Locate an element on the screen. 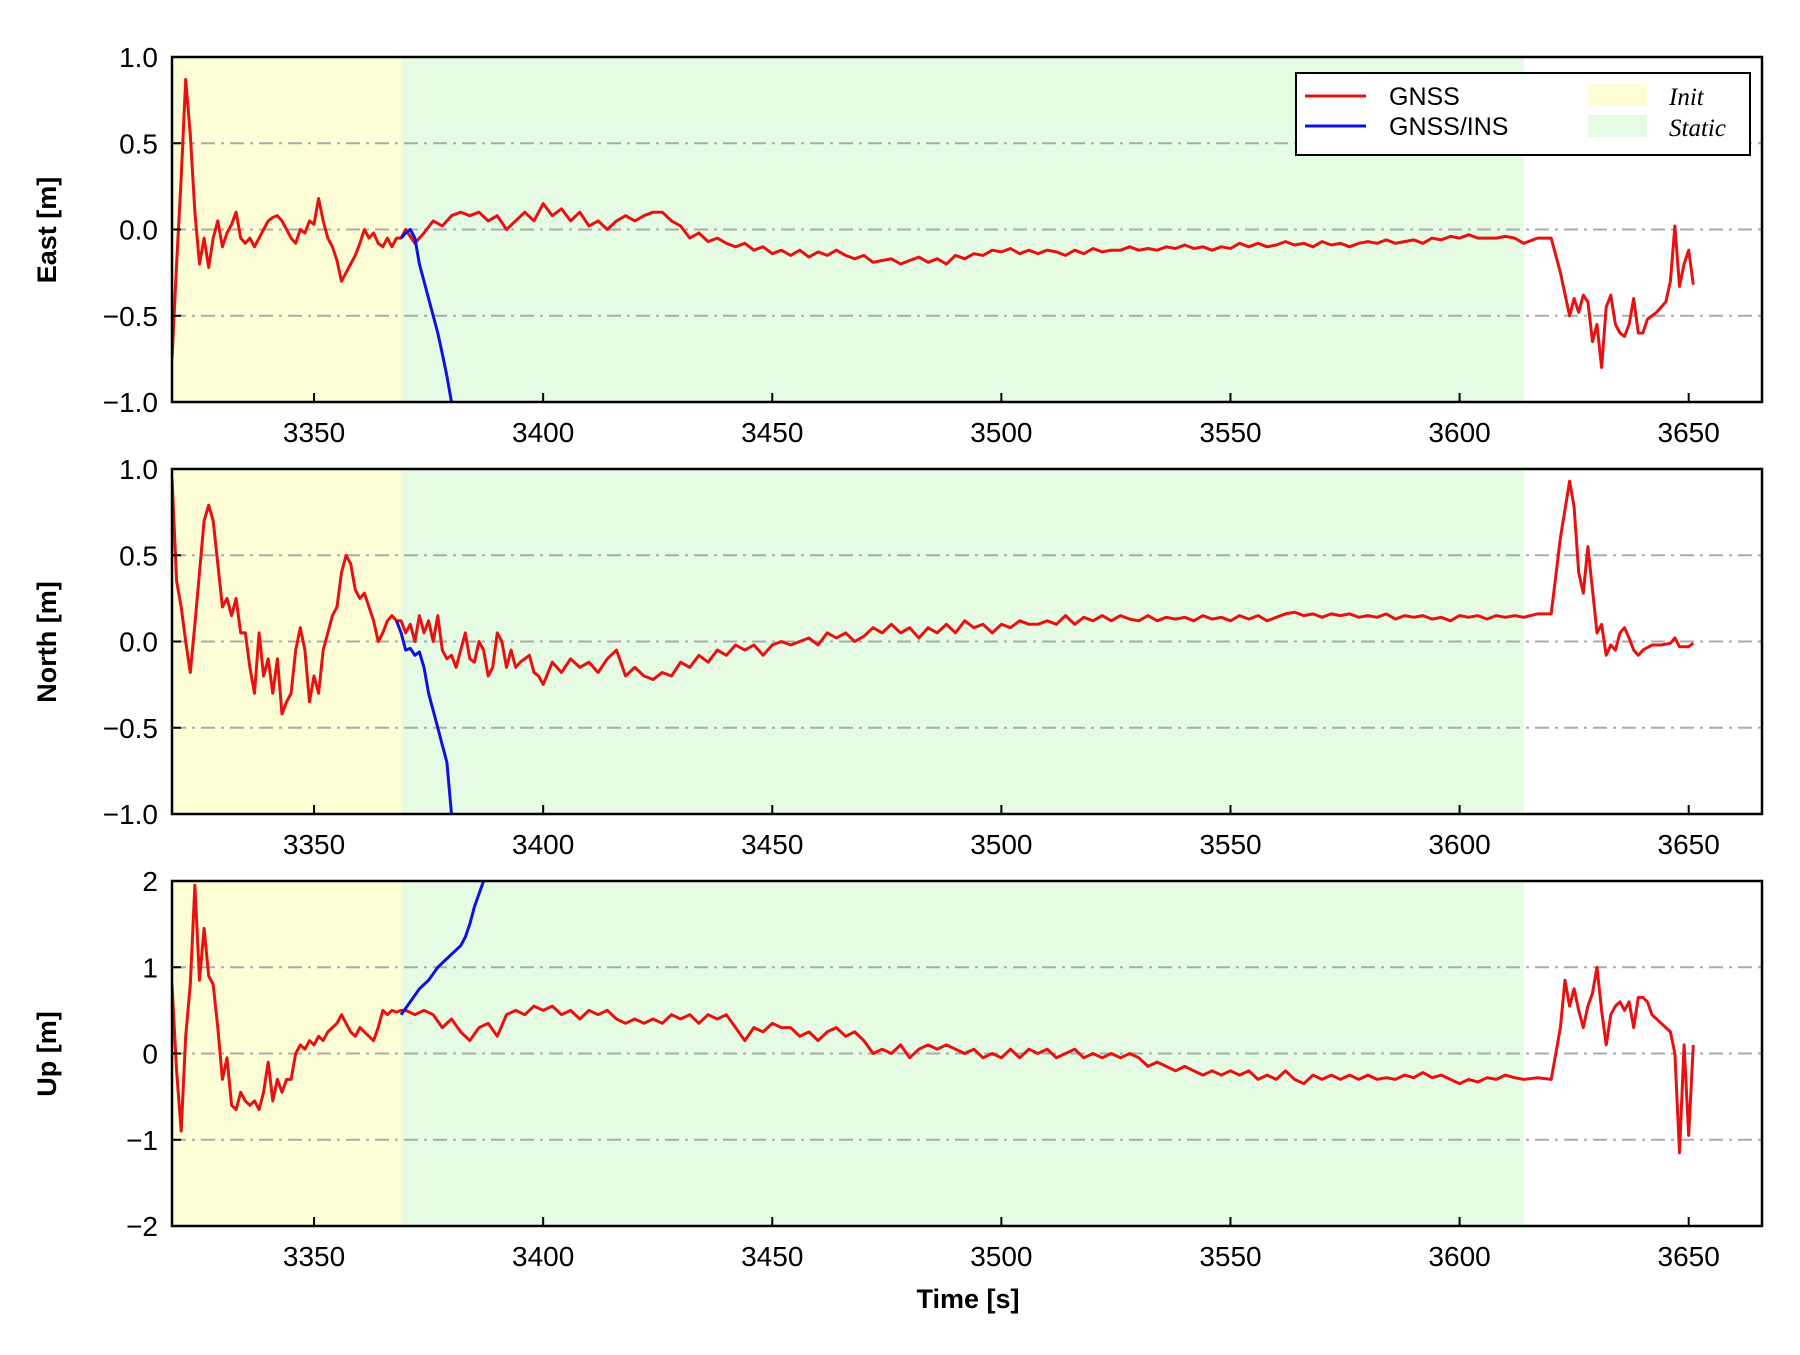  series-gnss-ins-north is located at coordinates (424, 717).